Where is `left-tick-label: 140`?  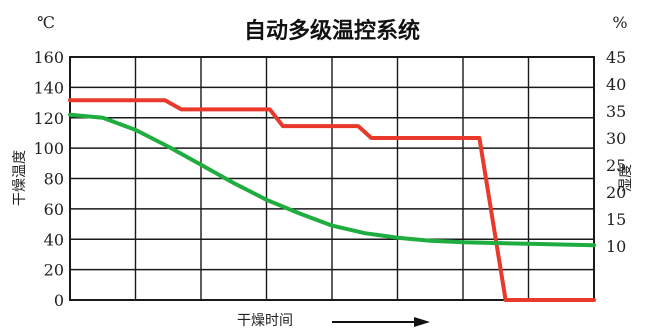 left-tick-label: 140 is located at coordinates (48, 87).